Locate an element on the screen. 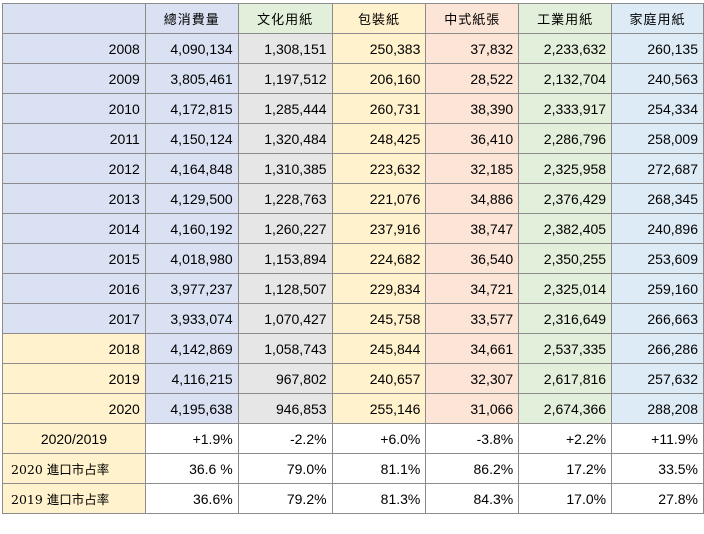  table-cell: 33,577 is located at coordinates (472, 318).